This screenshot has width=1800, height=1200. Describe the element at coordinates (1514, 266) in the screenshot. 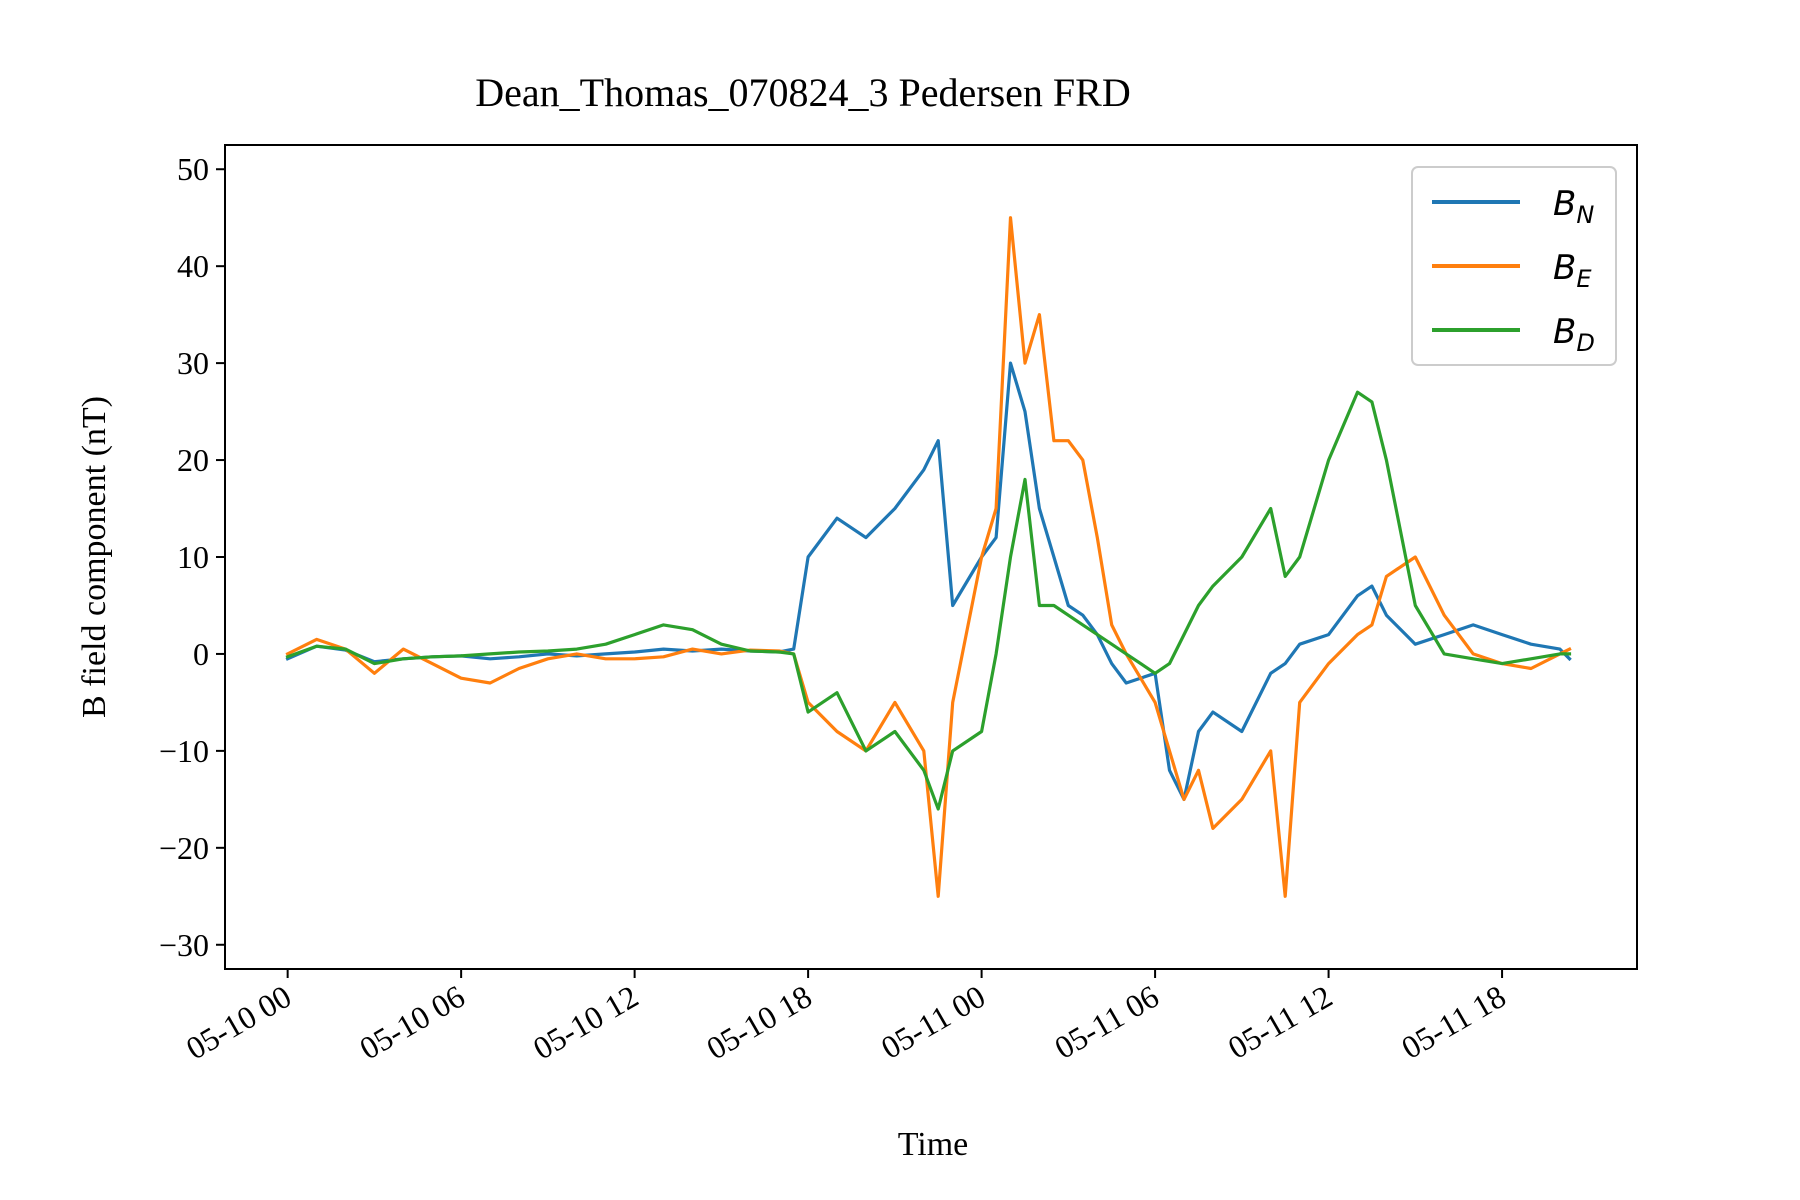

I see `legend: BN BE BD` at that location.